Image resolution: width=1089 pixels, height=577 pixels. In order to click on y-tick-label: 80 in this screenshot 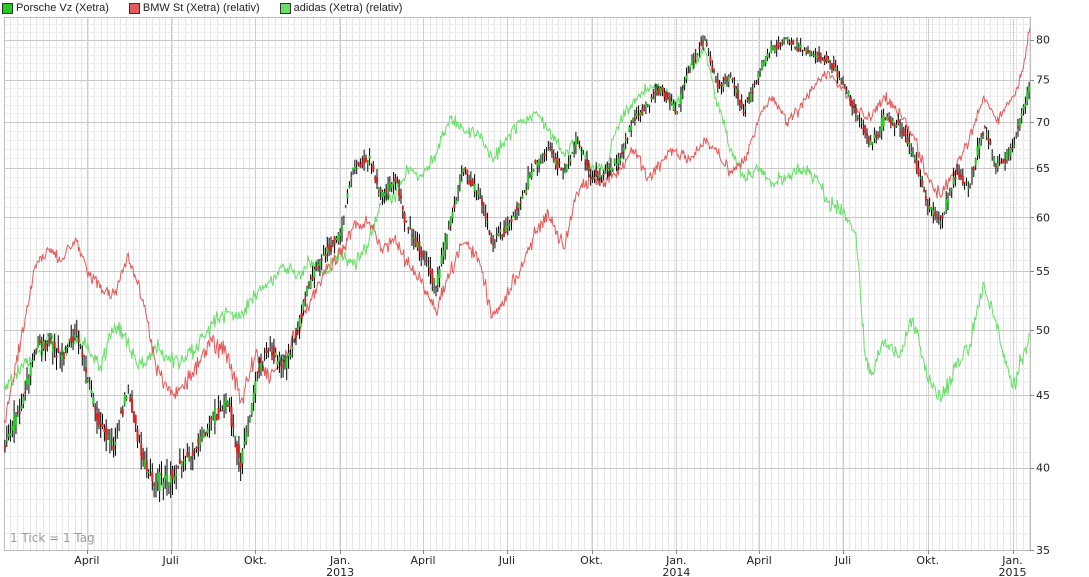, I will do `click(1043, 40)`.